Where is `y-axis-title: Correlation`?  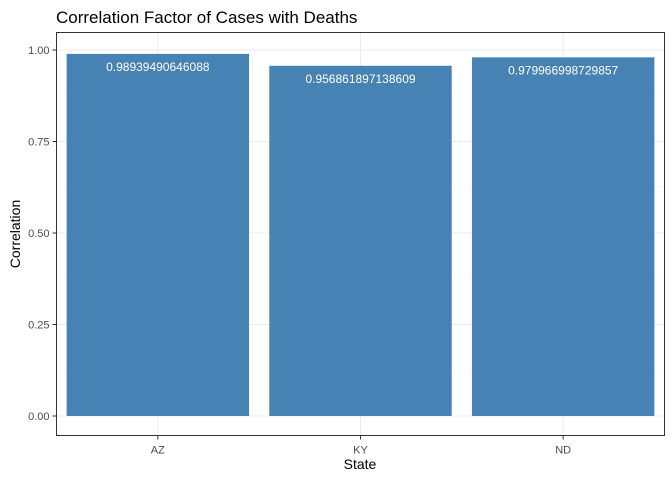
y-axis-title: Correlation is located at coordinates (15, 234).